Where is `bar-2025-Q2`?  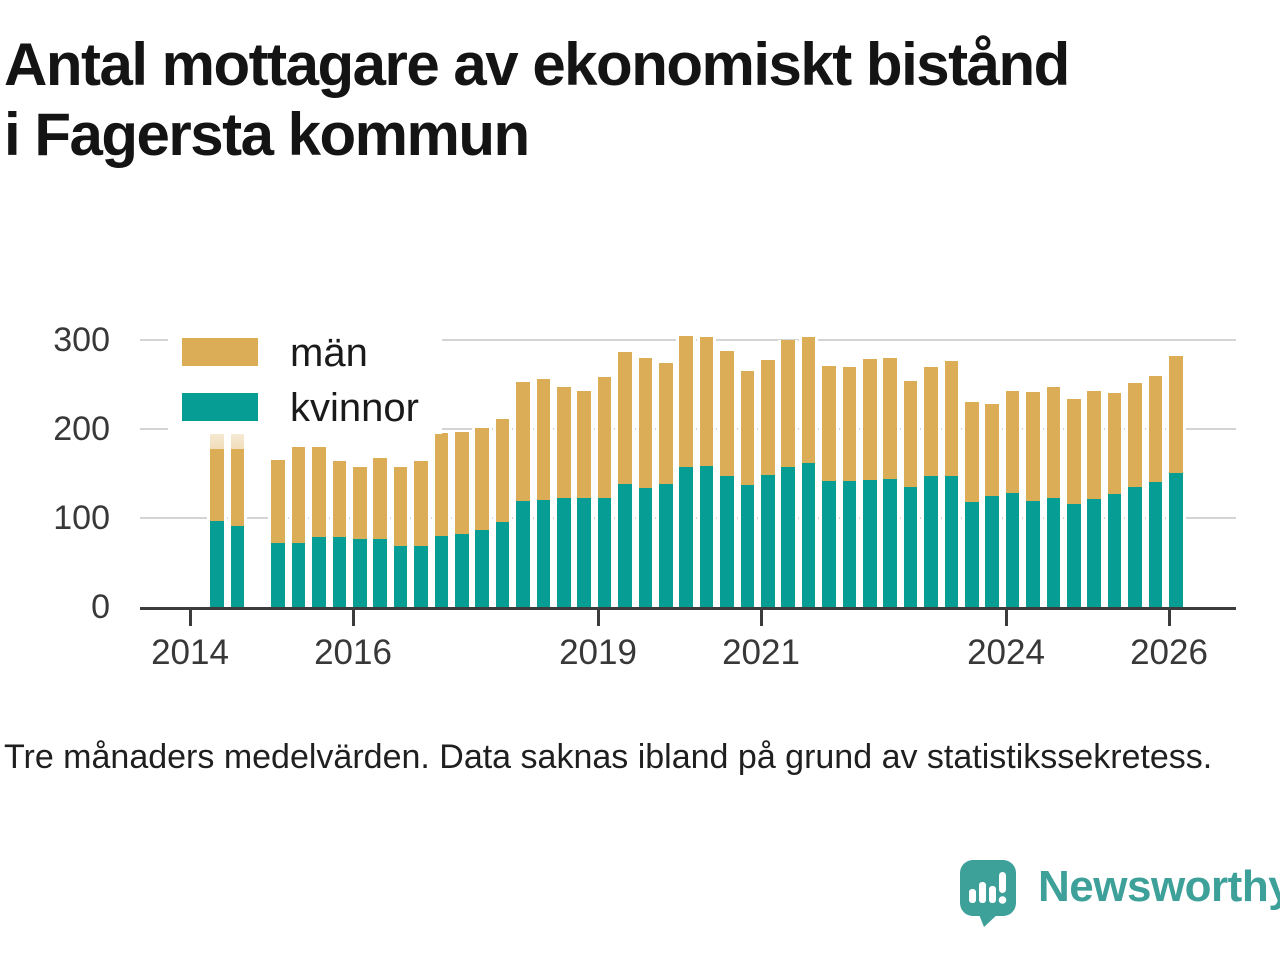 bar-2025-Q2 is located at coordinates (1114, 499).